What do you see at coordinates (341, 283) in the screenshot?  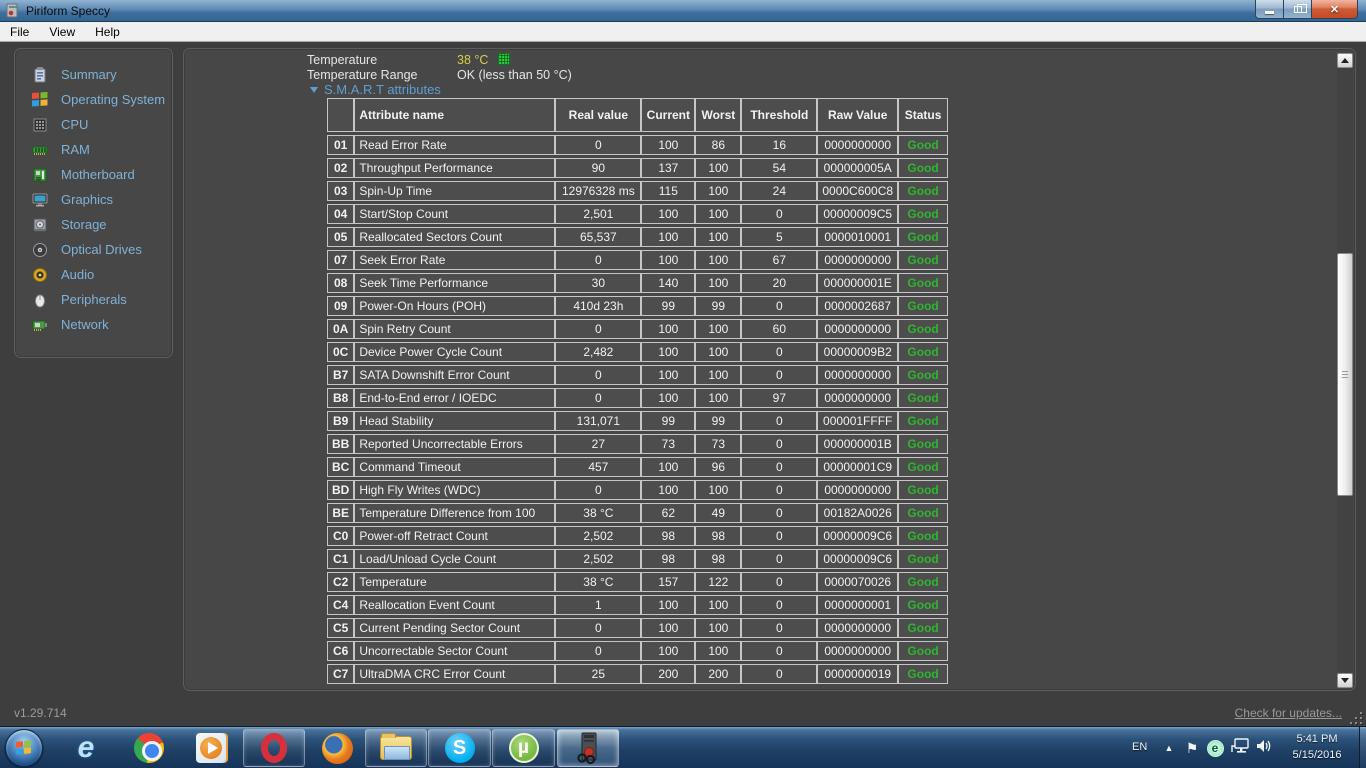 I see `cell-attribute-id: 08` at bounding box center [341, 283].